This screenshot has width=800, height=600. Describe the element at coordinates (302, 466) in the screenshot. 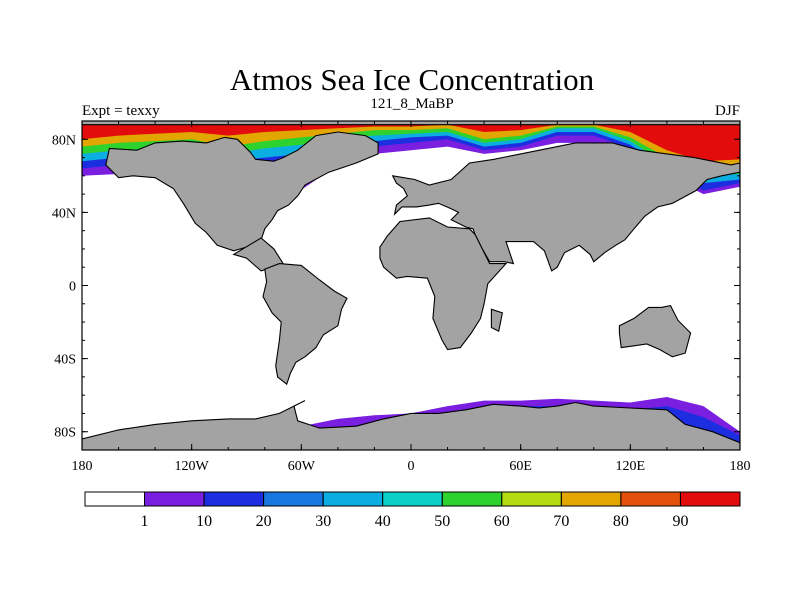

I see `x-tick-label-2: 60W` at that location.